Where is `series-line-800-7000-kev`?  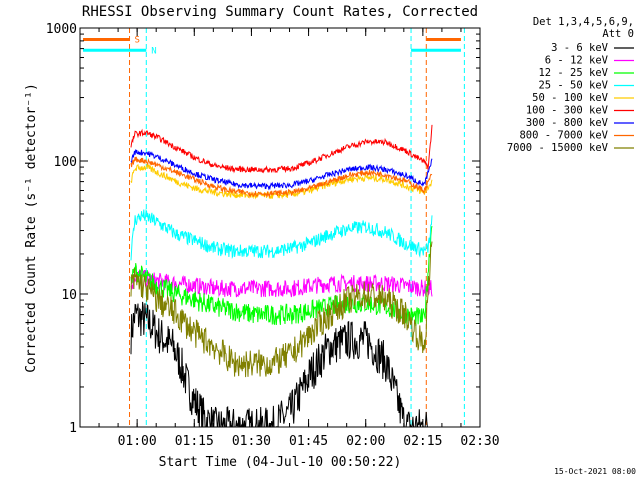 series-line-800-7000-kev is located at coordinates (281, 177).